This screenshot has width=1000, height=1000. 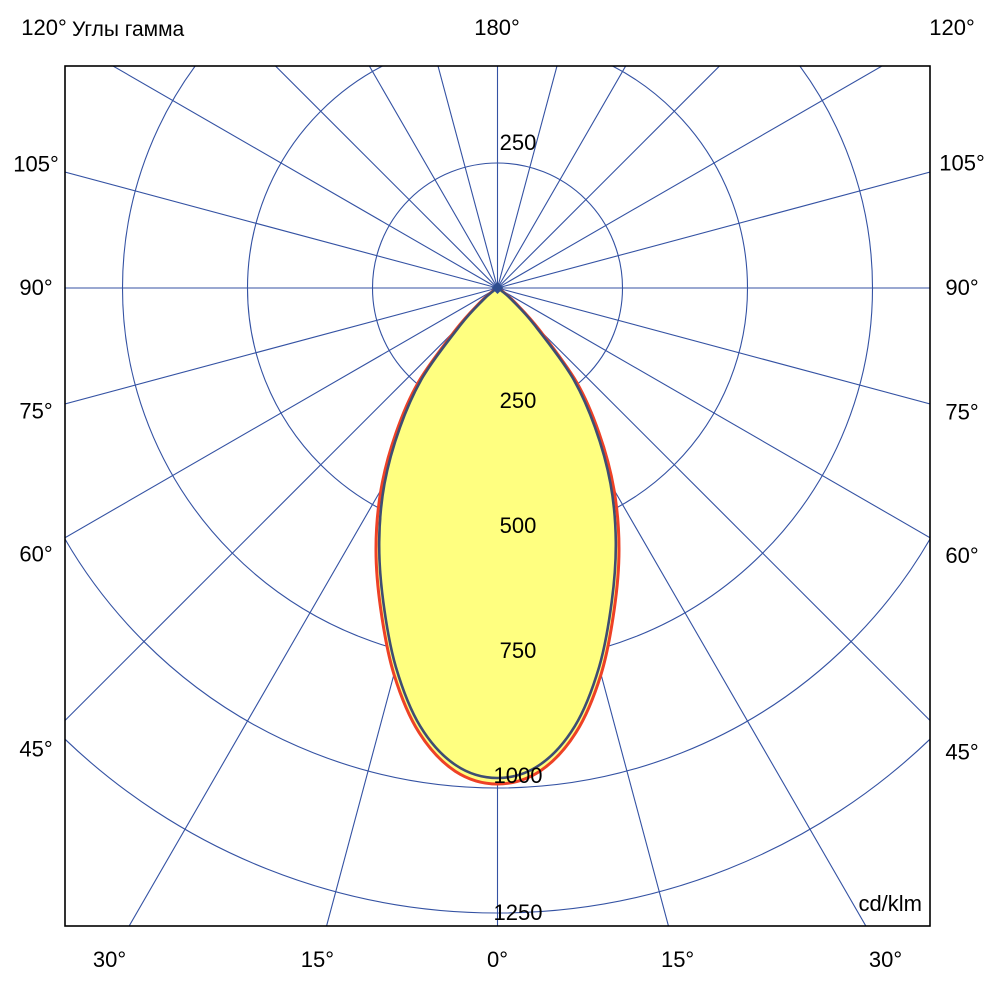 What do you see at coordinates (952, 27) in the screenshot?
I see `gamma-label-top-right: 120°` at bounding box center [952, 27].